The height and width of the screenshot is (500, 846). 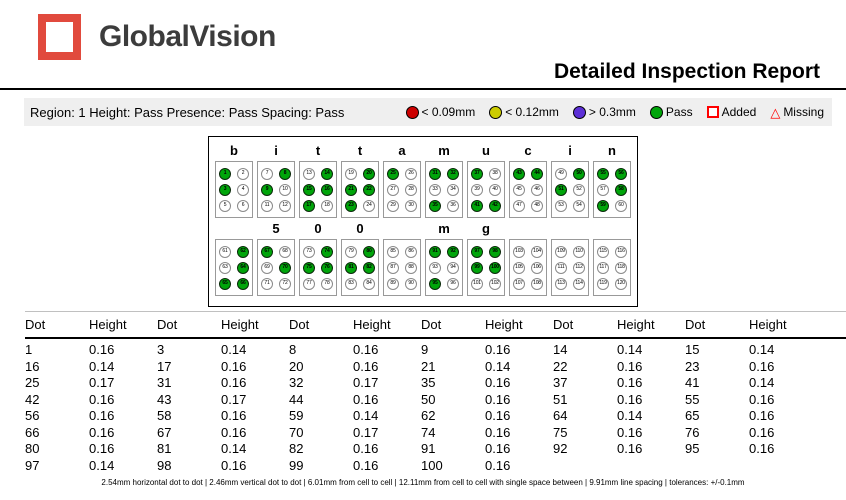 I want to click on empty-dot: 33, so click(x=435, y=189).